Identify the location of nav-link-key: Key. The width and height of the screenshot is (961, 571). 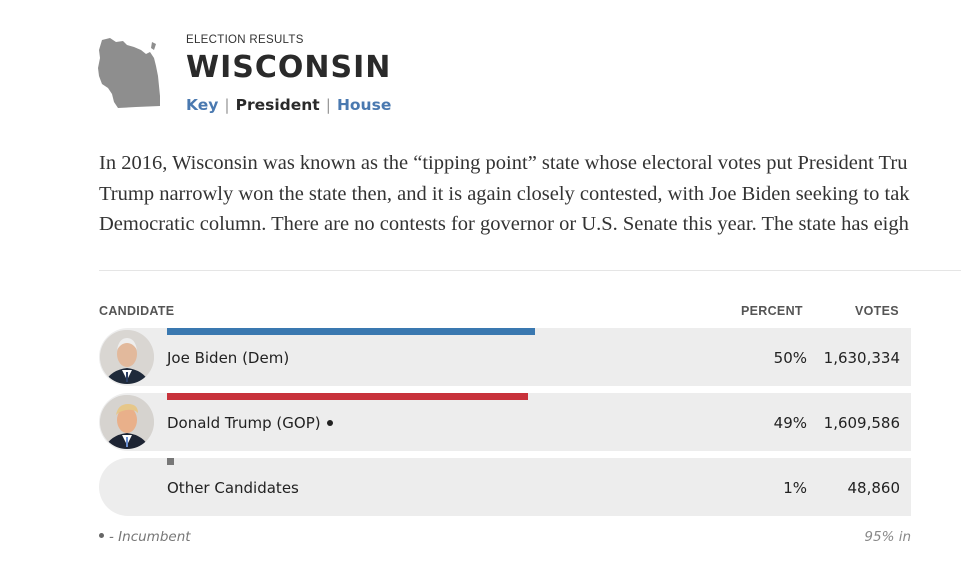
(202, 105).